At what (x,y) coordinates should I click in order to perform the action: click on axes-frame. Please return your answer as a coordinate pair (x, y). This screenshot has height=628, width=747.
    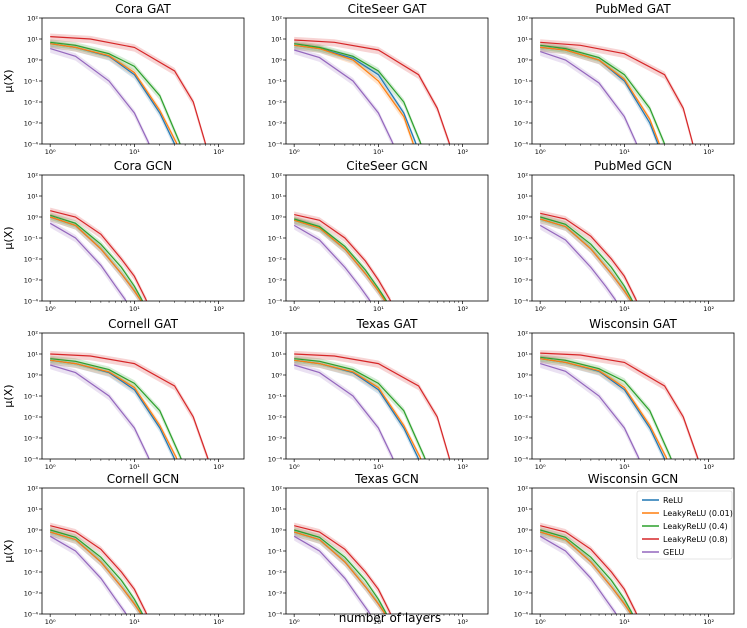
    Looking at the image, I should click on (633, 81).